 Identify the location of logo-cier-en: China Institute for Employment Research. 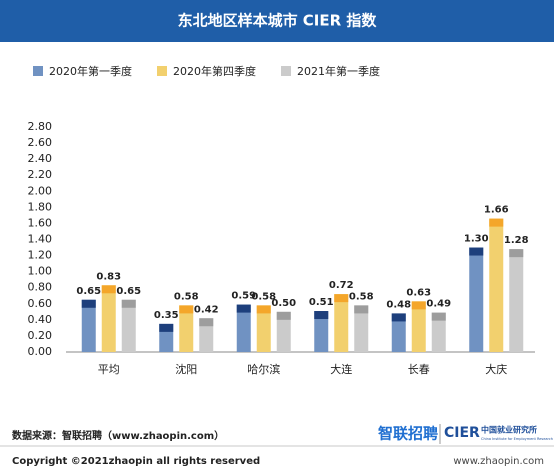
(517, 439).